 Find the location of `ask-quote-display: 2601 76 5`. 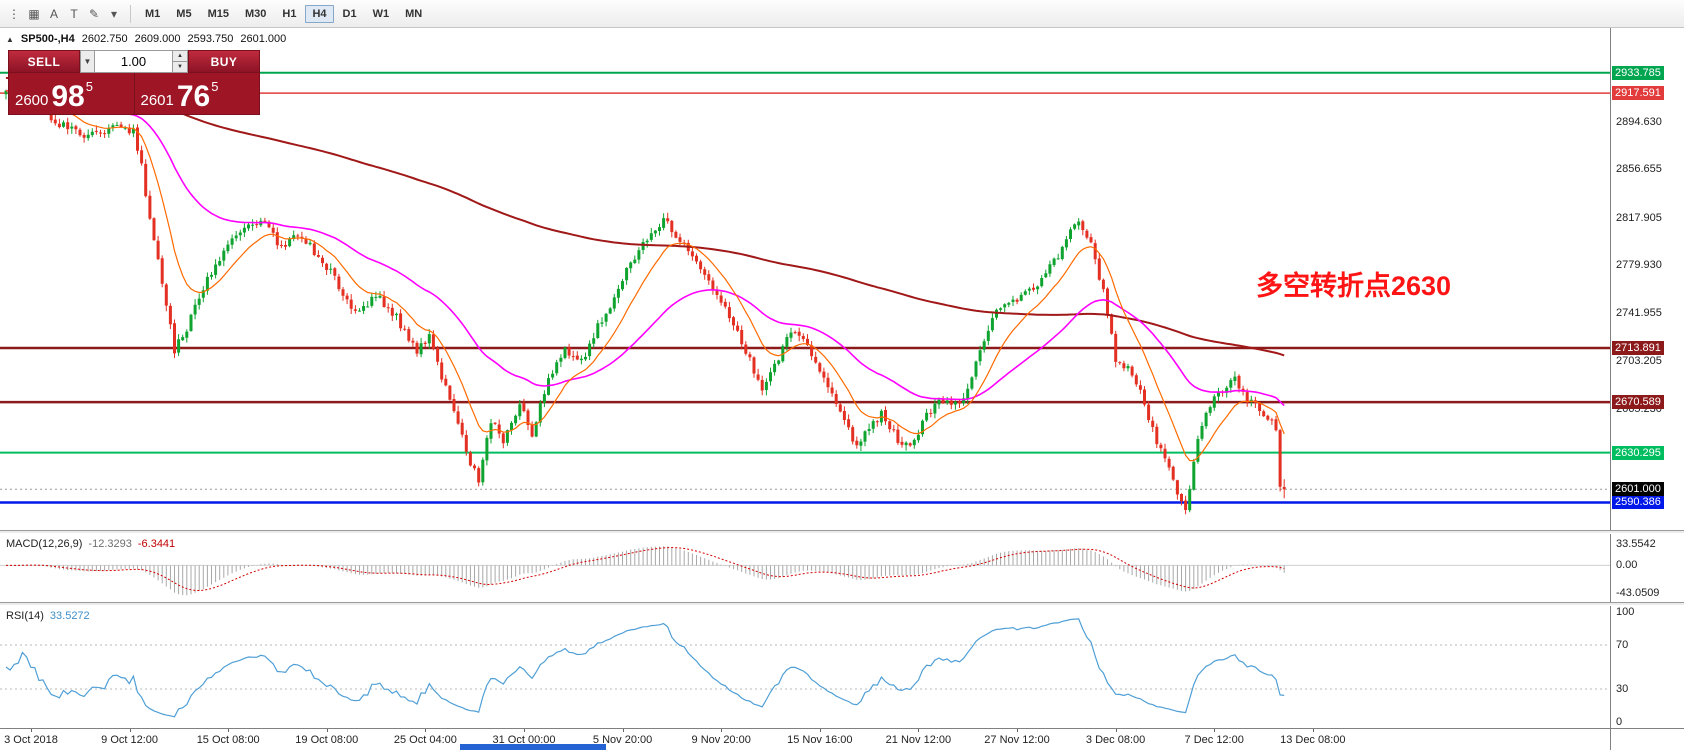

ask-quote-display: 2601 76 5 is located at coordinates (196, 94).